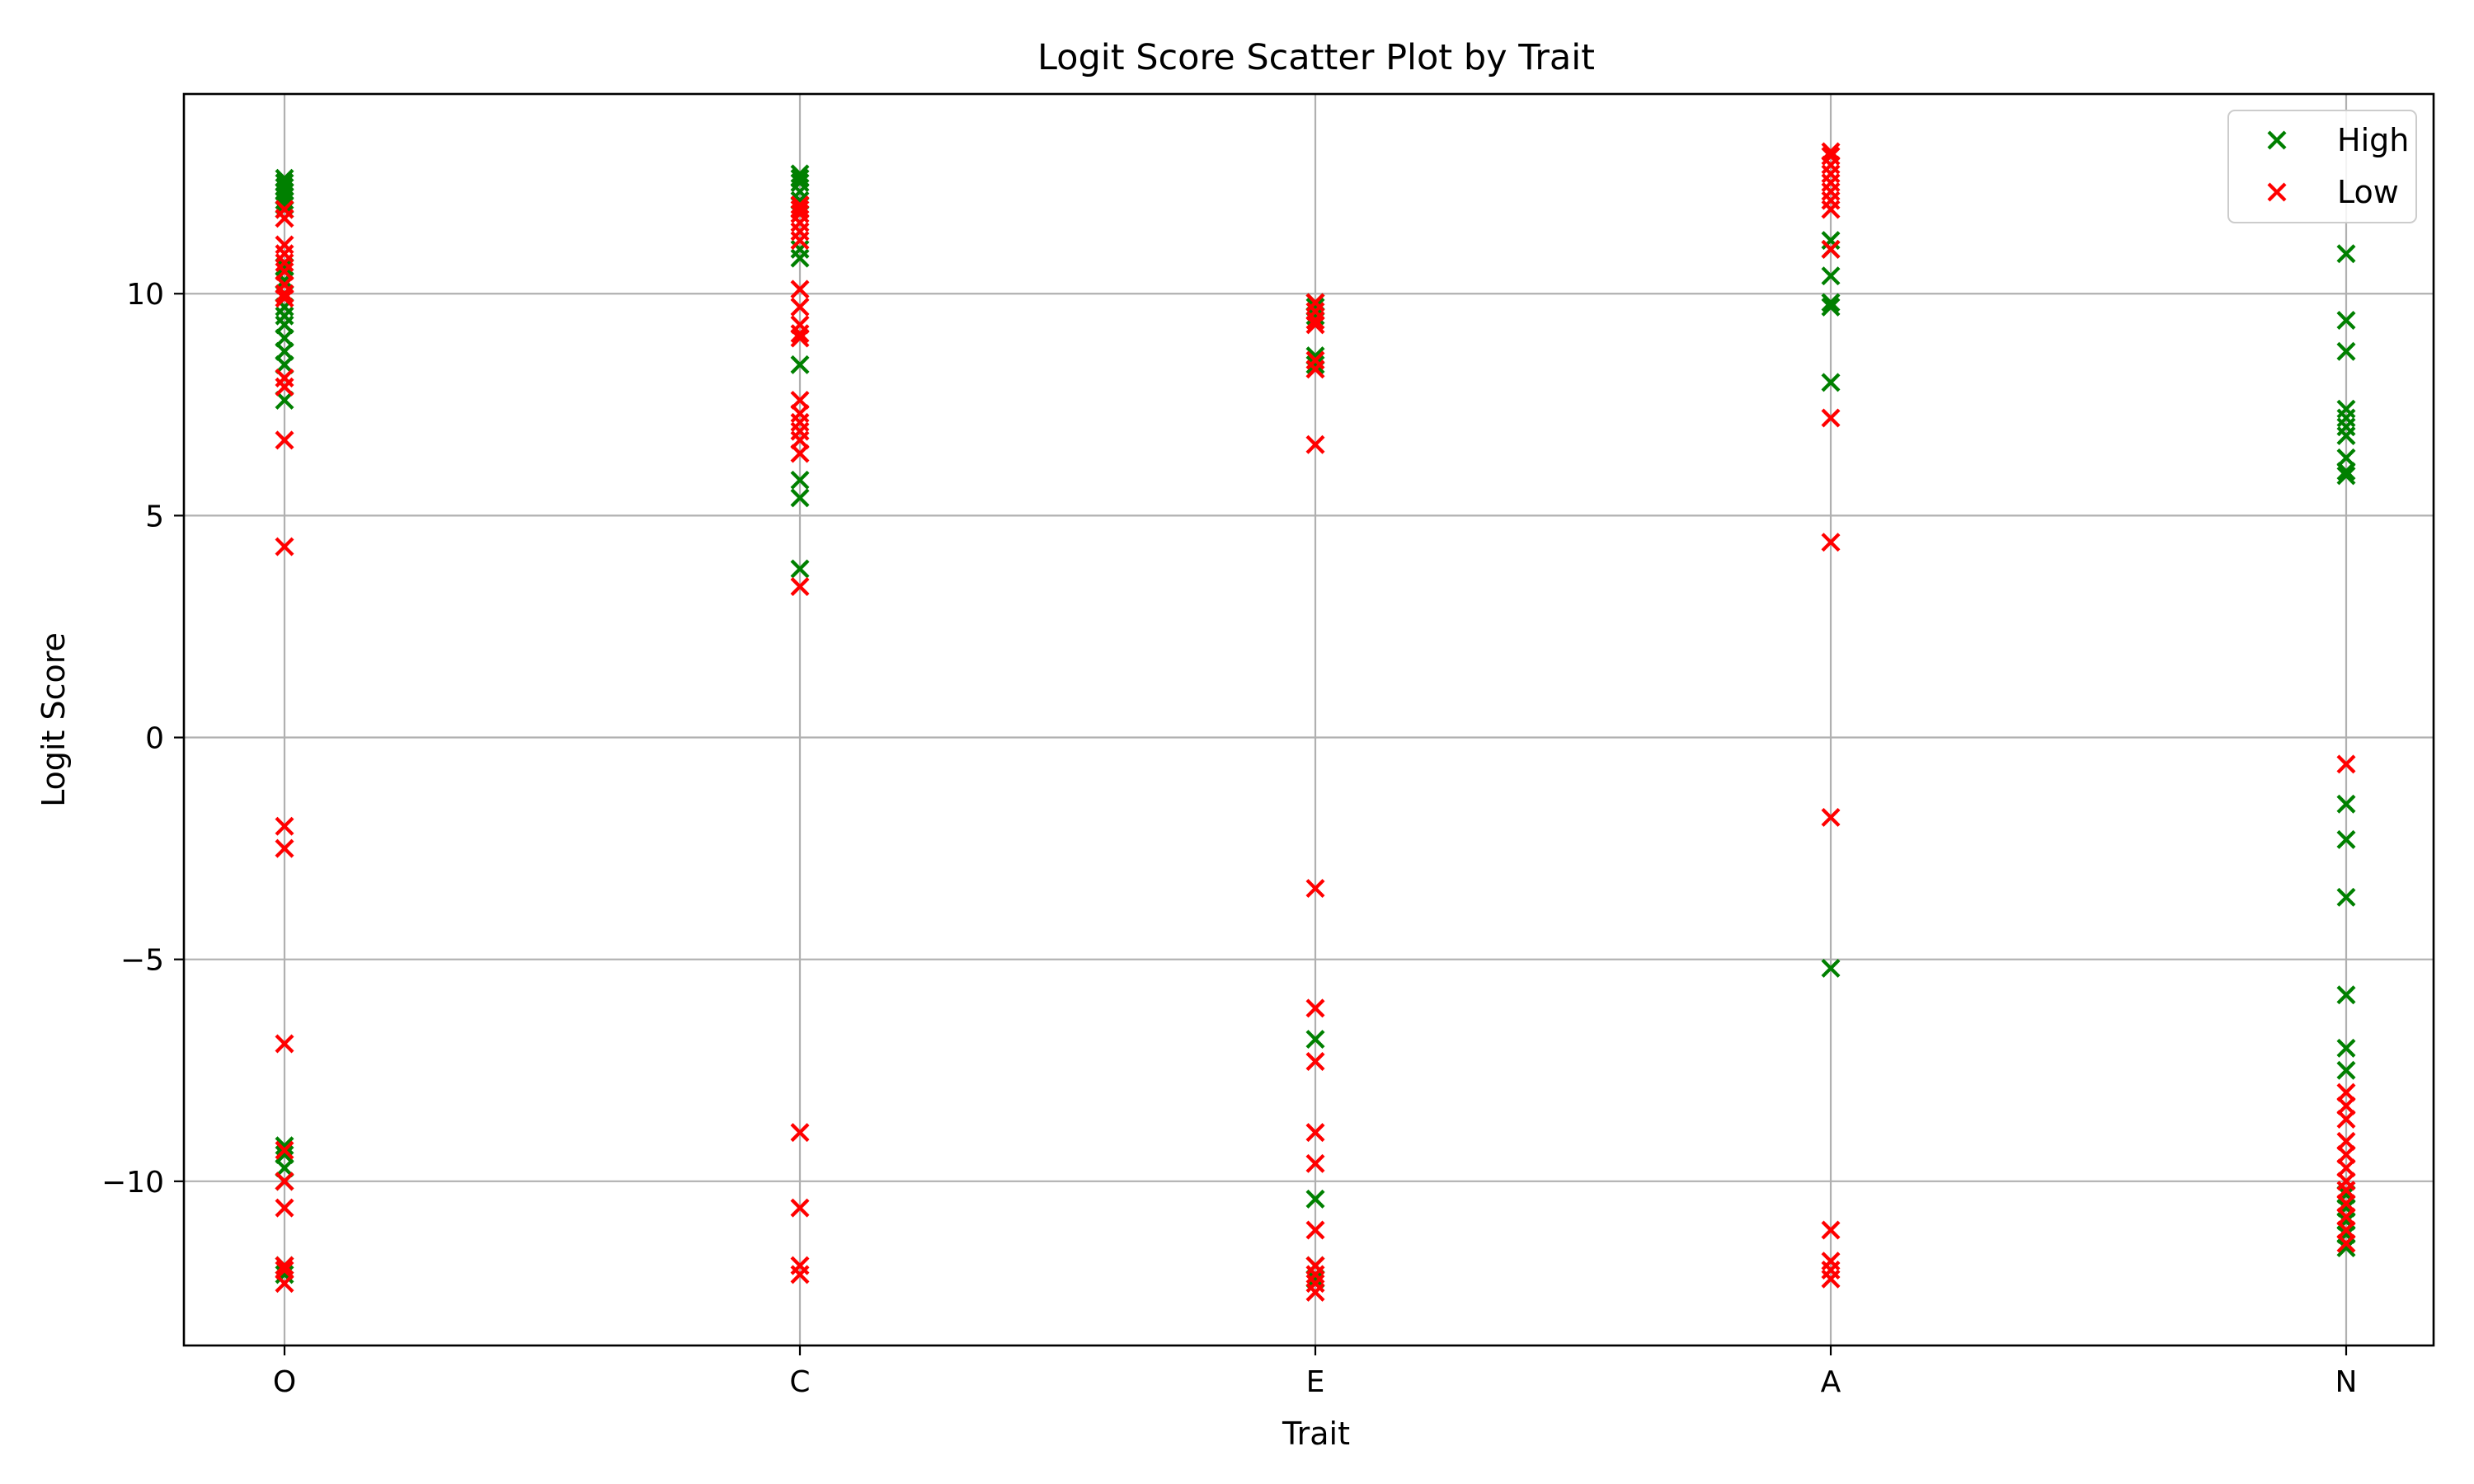 This screenshot has height=1484, width=2474. Describe the element at coordinates (142, 961) in the screenshot. I see `y-tick-label--5: −5` at that location.